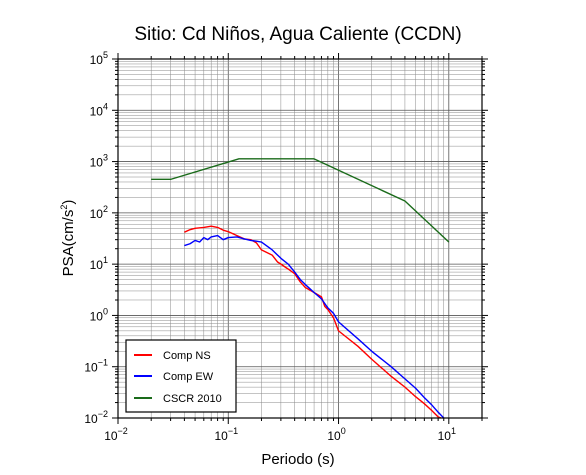 This screenshot has height=475, width=586. Describe the element at coordinates (300, 200) in the screenshot. I see `series-cscr-2010` at that location.